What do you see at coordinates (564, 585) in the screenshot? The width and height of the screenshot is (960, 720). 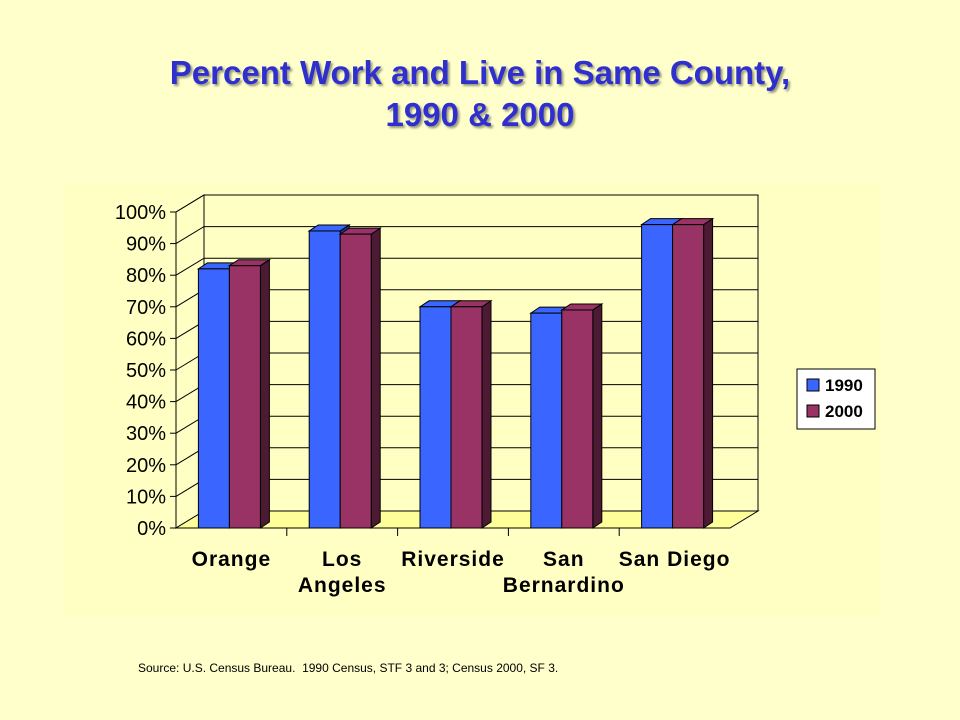 I see `x-tick-label: Bernardino` at bounding box center [564, 585].